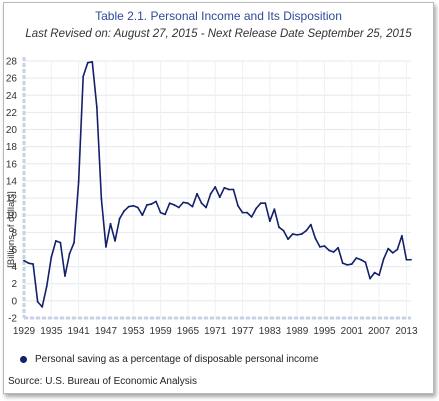 The height and width of the screenshot is (401, 439). What do you see at coordinates (12, 113) in the screenshot?
I see `y-tick-label: 22` at bounding box center [12, 113].